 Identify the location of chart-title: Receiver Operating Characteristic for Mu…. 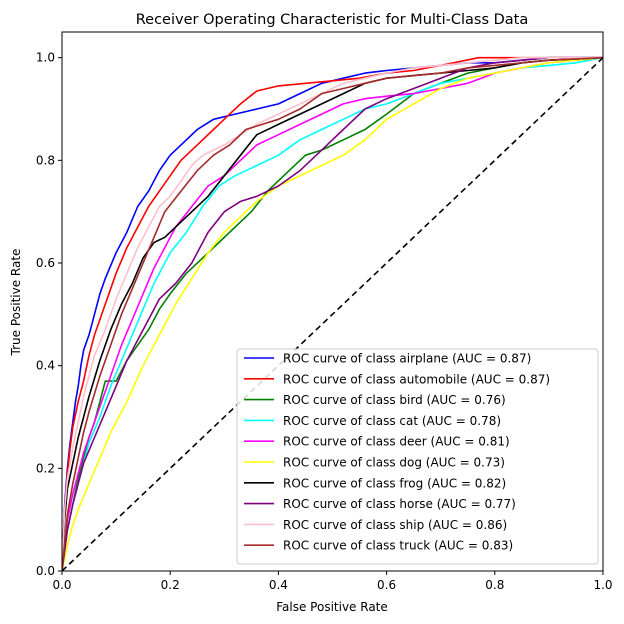
(332, 20).